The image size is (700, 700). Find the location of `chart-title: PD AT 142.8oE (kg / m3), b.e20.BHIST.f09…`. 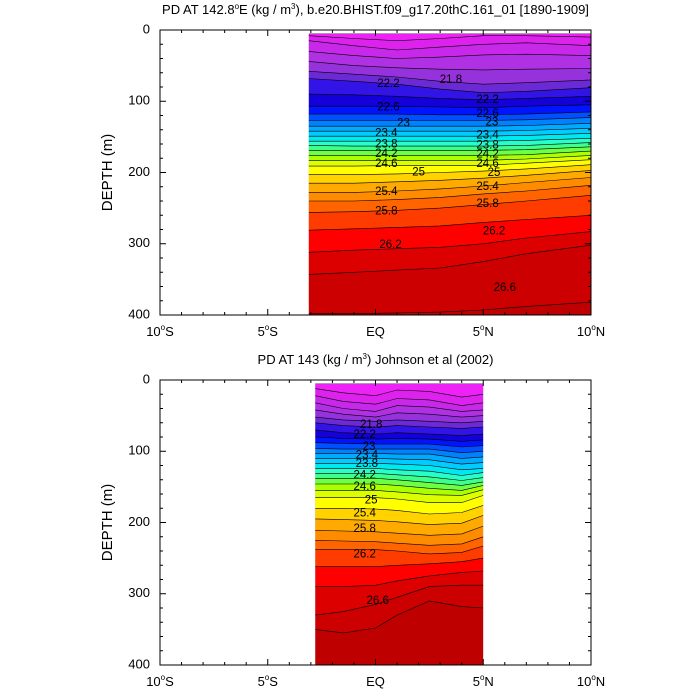

chart-title: PD AT 142.8oE (kg / m3), b.e20.BHIST.f09… is located at coordinates (375, 9).